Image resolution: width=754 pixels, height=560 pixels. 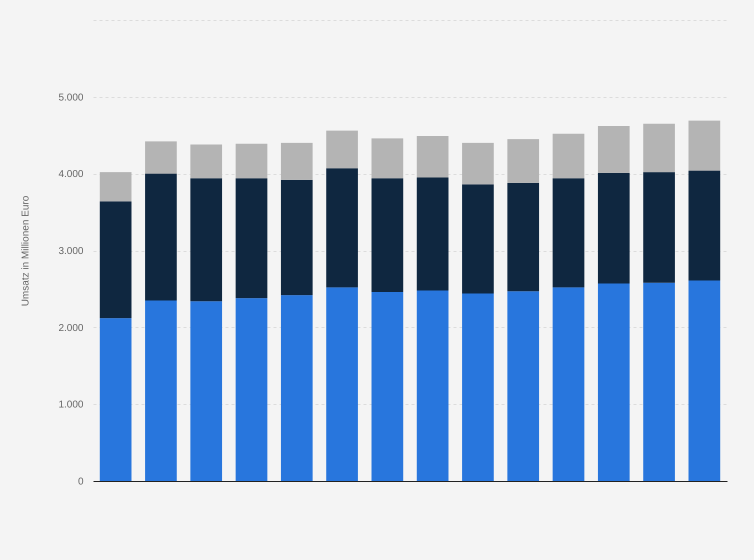 I want to click on y-axis-title: Umsatz in Millionen Euro, so click(x=26, y=250).